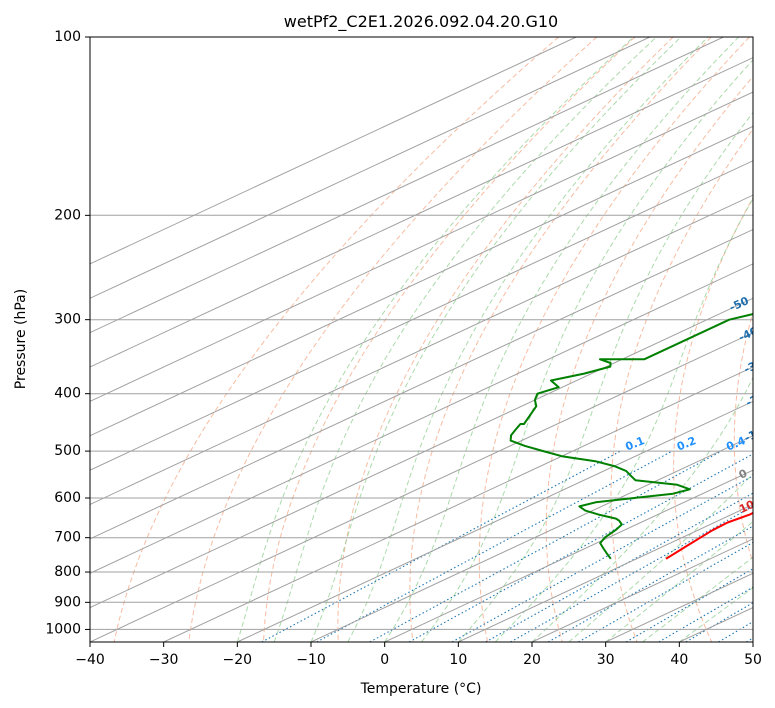 This screenshot has width=775, height=708. I want to click on isotherm-label: 20, so click(764, 533).